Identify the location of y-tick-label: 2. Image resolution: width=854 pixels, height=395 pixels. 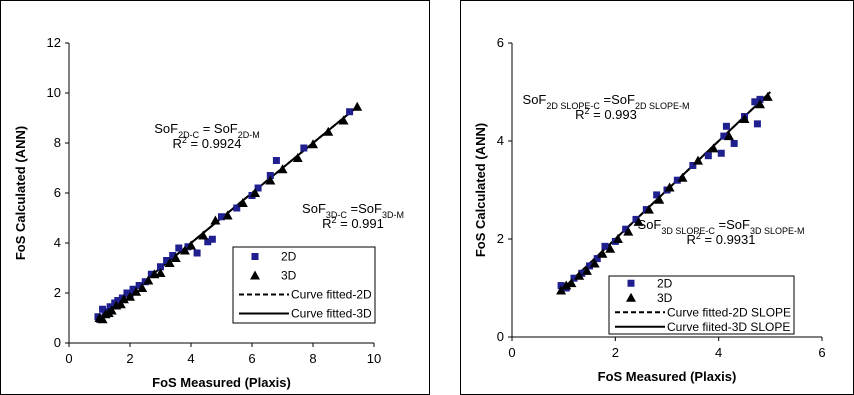
(500, 238).